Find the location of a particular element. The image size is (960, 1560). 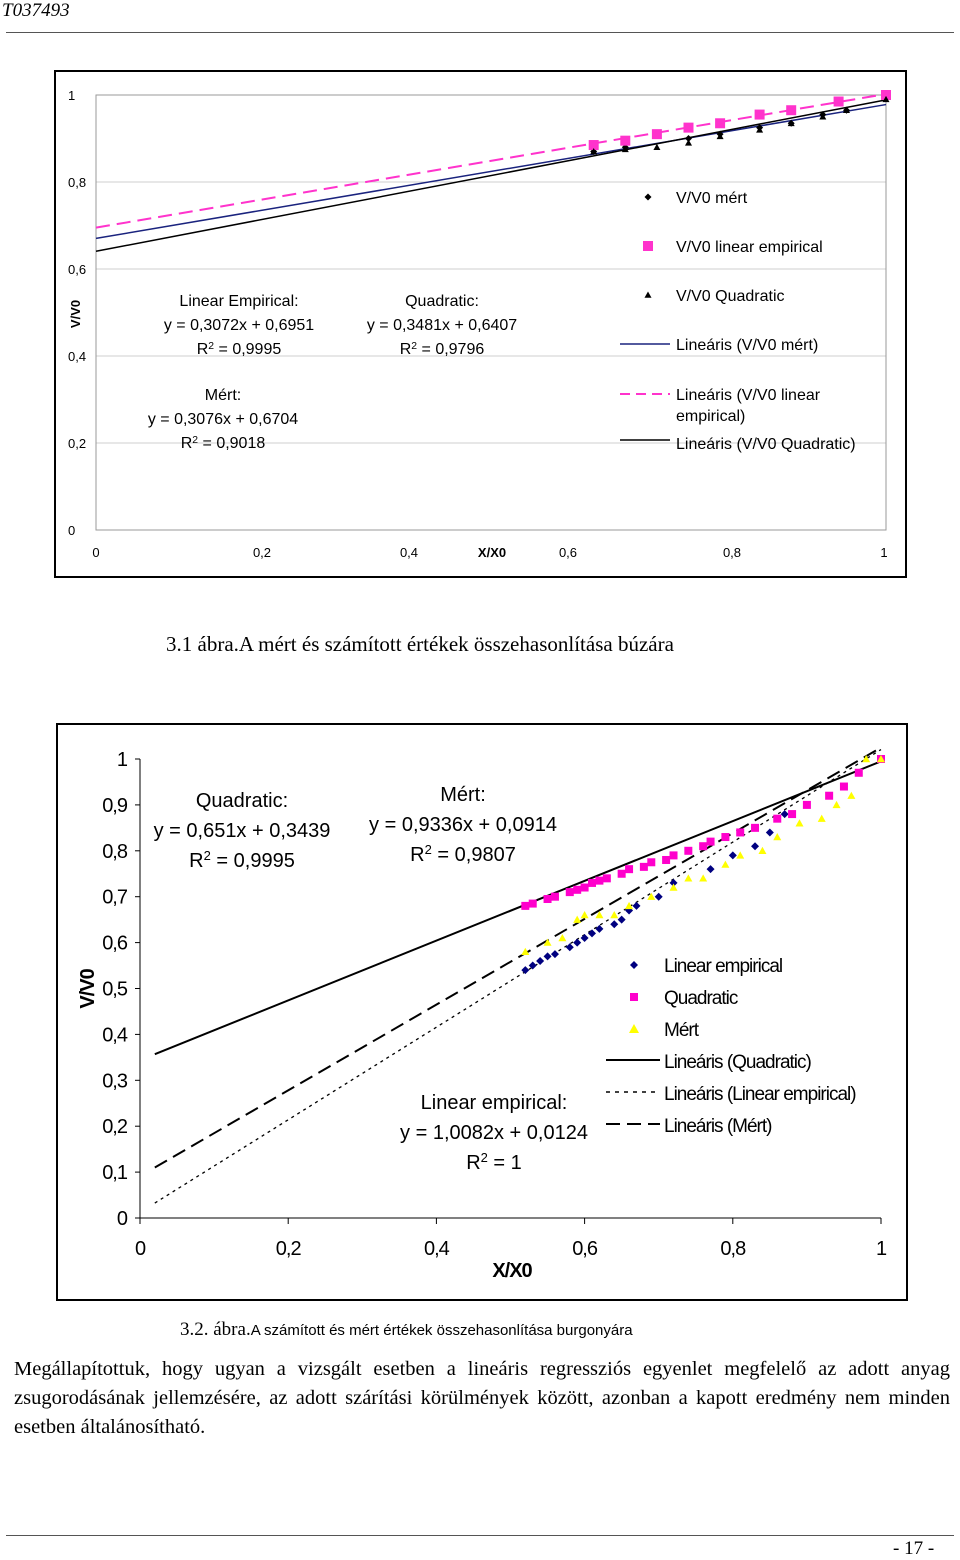

y-tick-label: 0 is located at coordinates (122, 1219).